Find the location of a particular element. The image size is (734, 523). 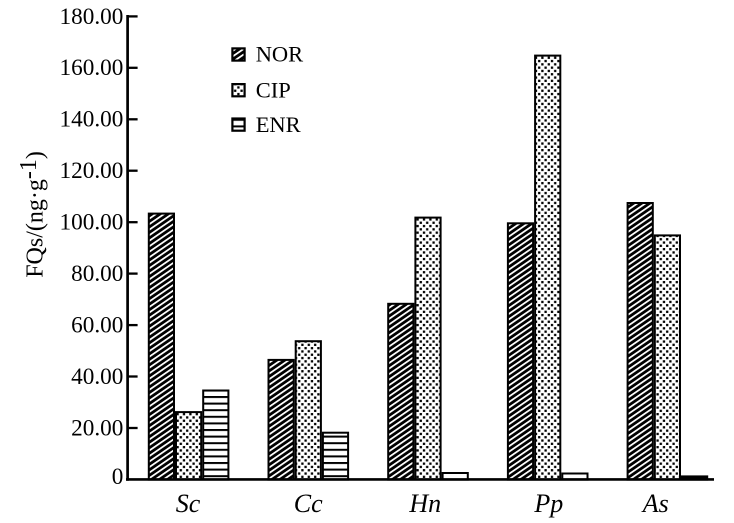

svg-text: 120.00 is located at coordinates (92, 171).